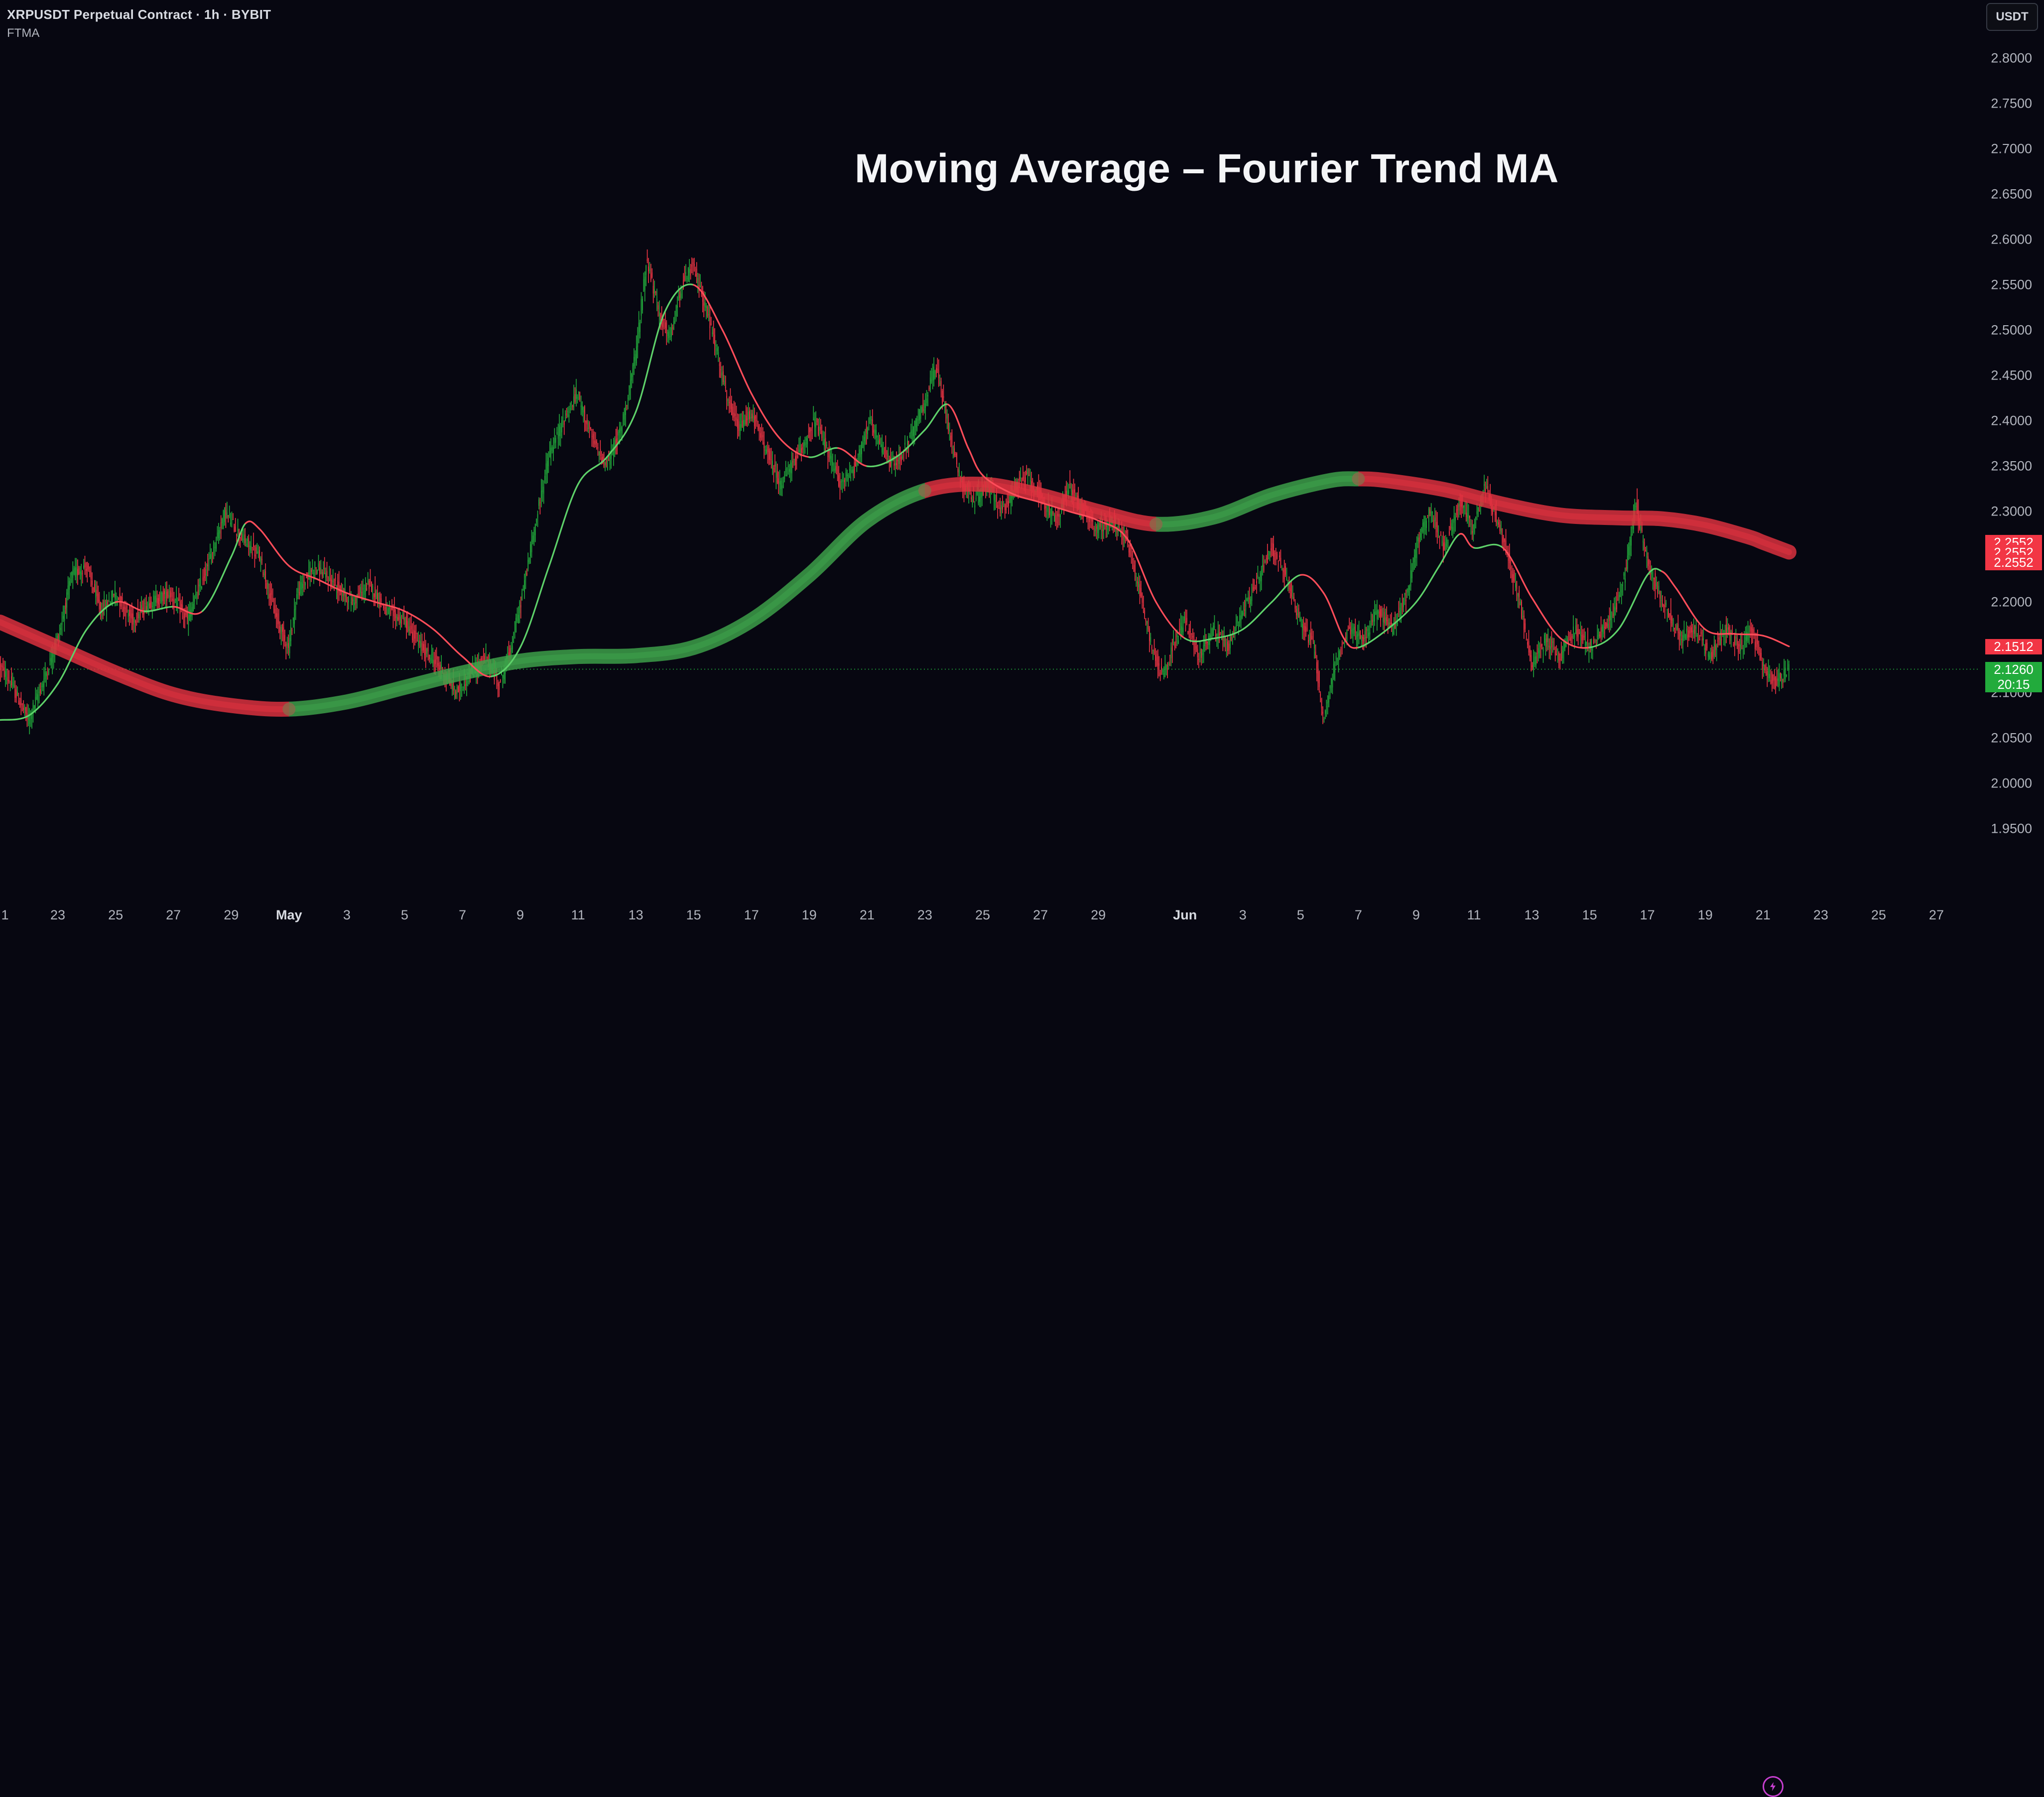 Image resolution: width=2044 pixels, height=1797 pixels. What do you see at coordinates (2012, 17) in the screenshot?
I see `currency-button: USDT` at bounding box center [2012, 17].